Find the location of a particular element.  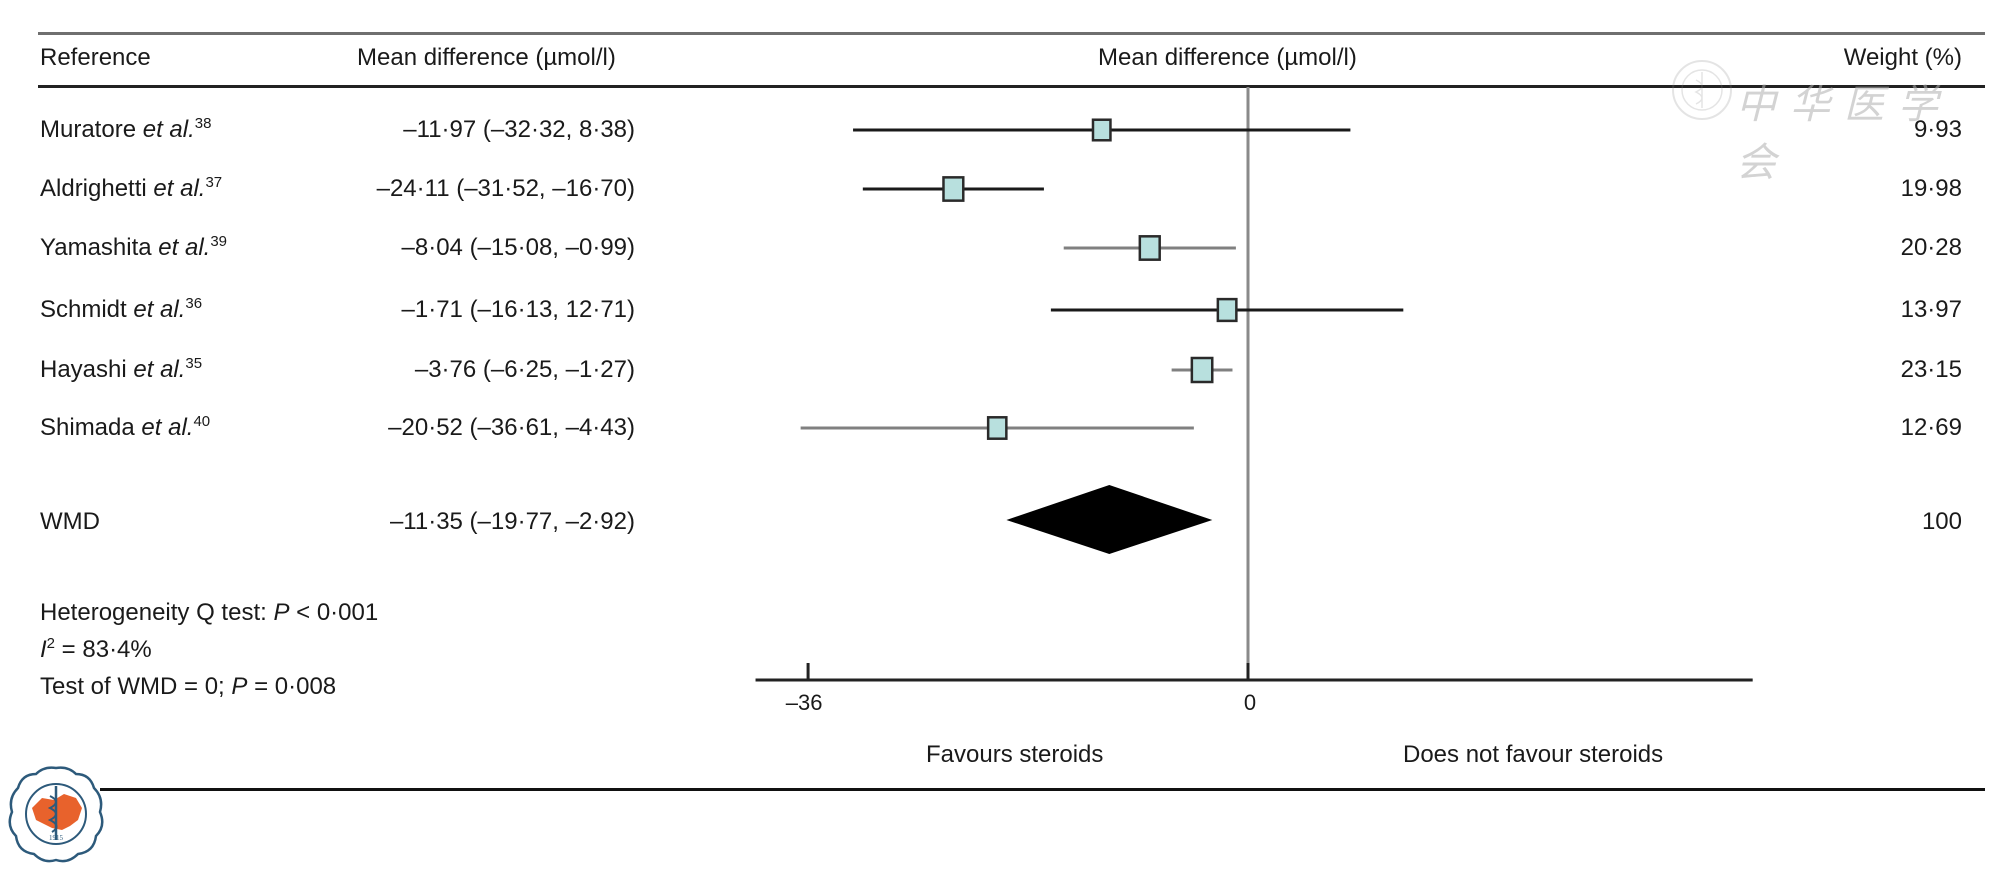

chinese-medical-association-logo-icon: 1915 is located at coordinates (56, 814).